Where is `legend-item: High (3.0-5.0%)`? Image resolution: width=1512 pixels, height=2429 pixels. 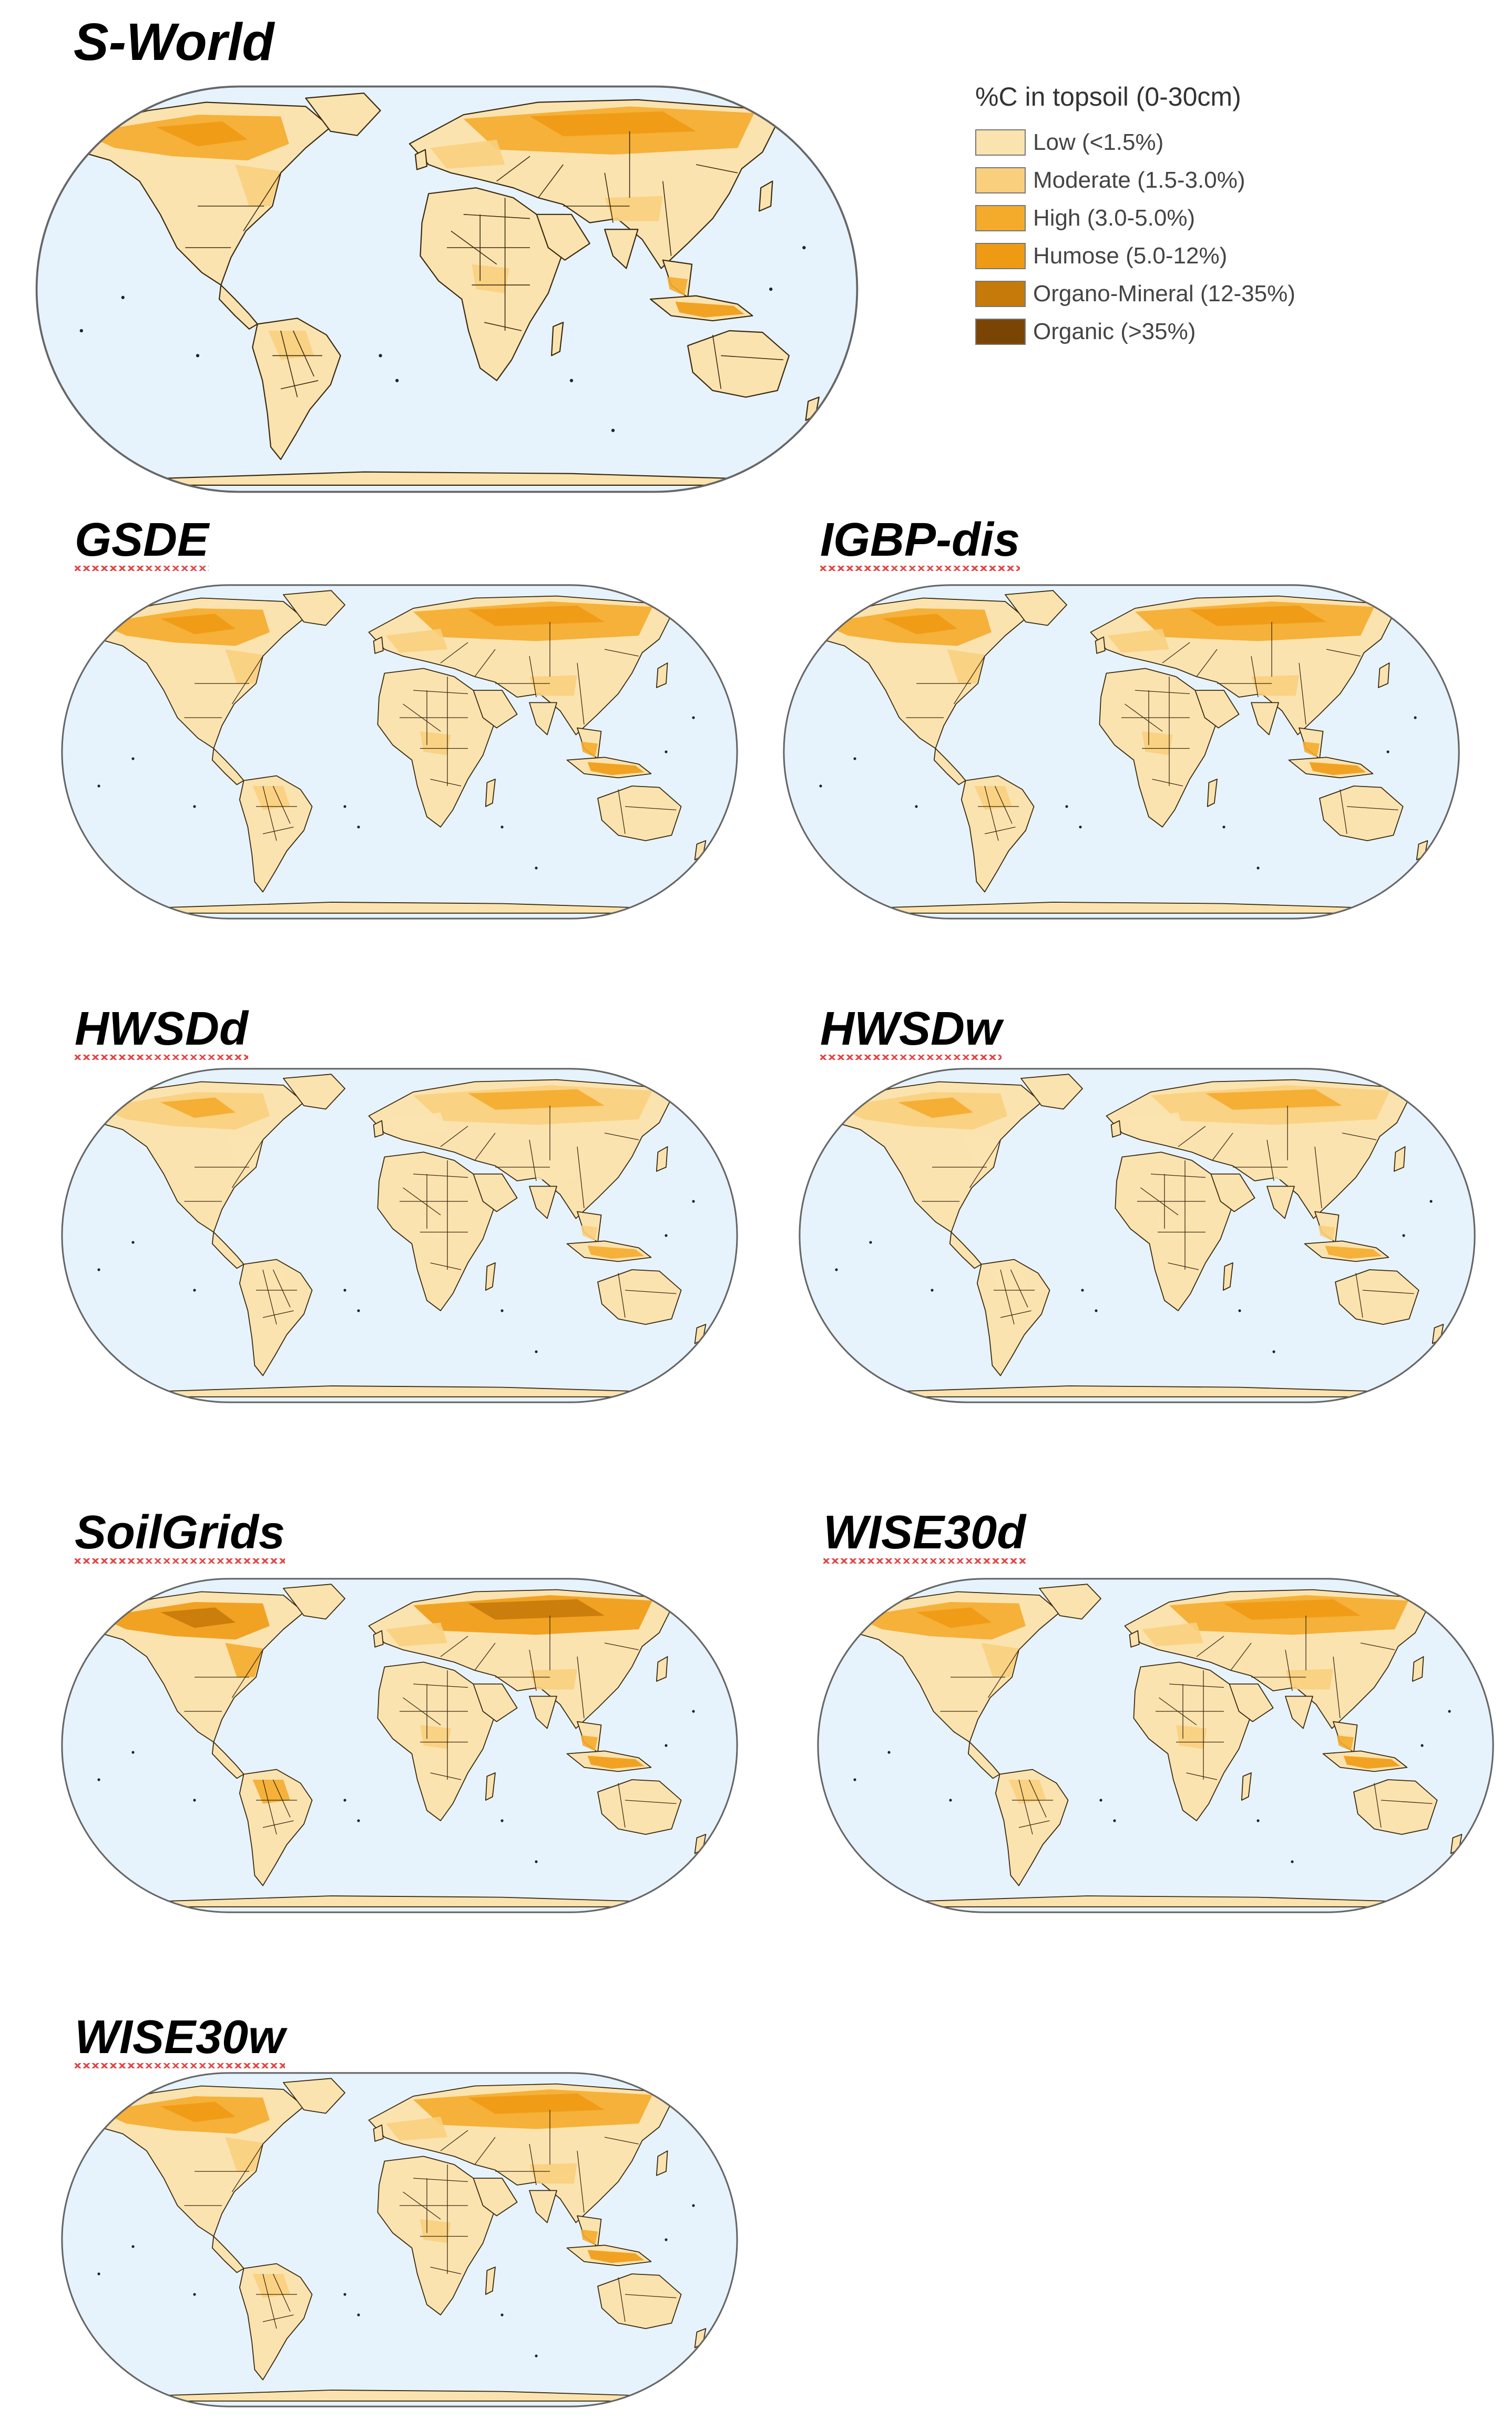
legend-item: High (3.0-5.0%) is located at coordinates (1175, 218).